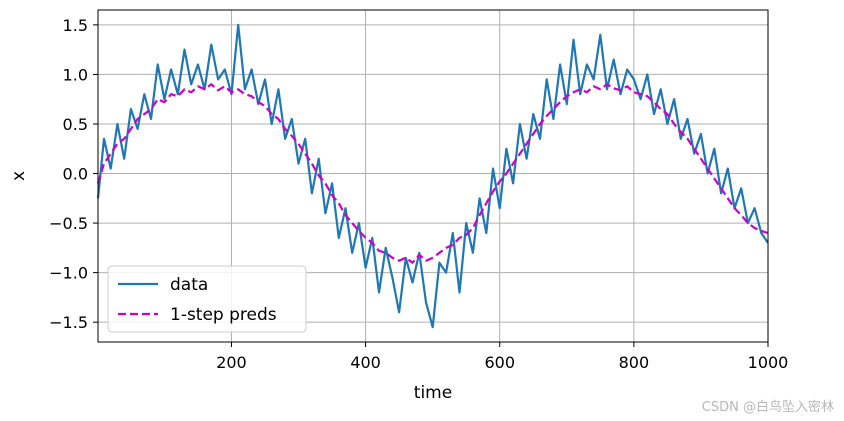 The image size is (844, 421). Describe the element at coordinates (634, 362) in the screenshot. I see `x-tick-label: 800` at that location.